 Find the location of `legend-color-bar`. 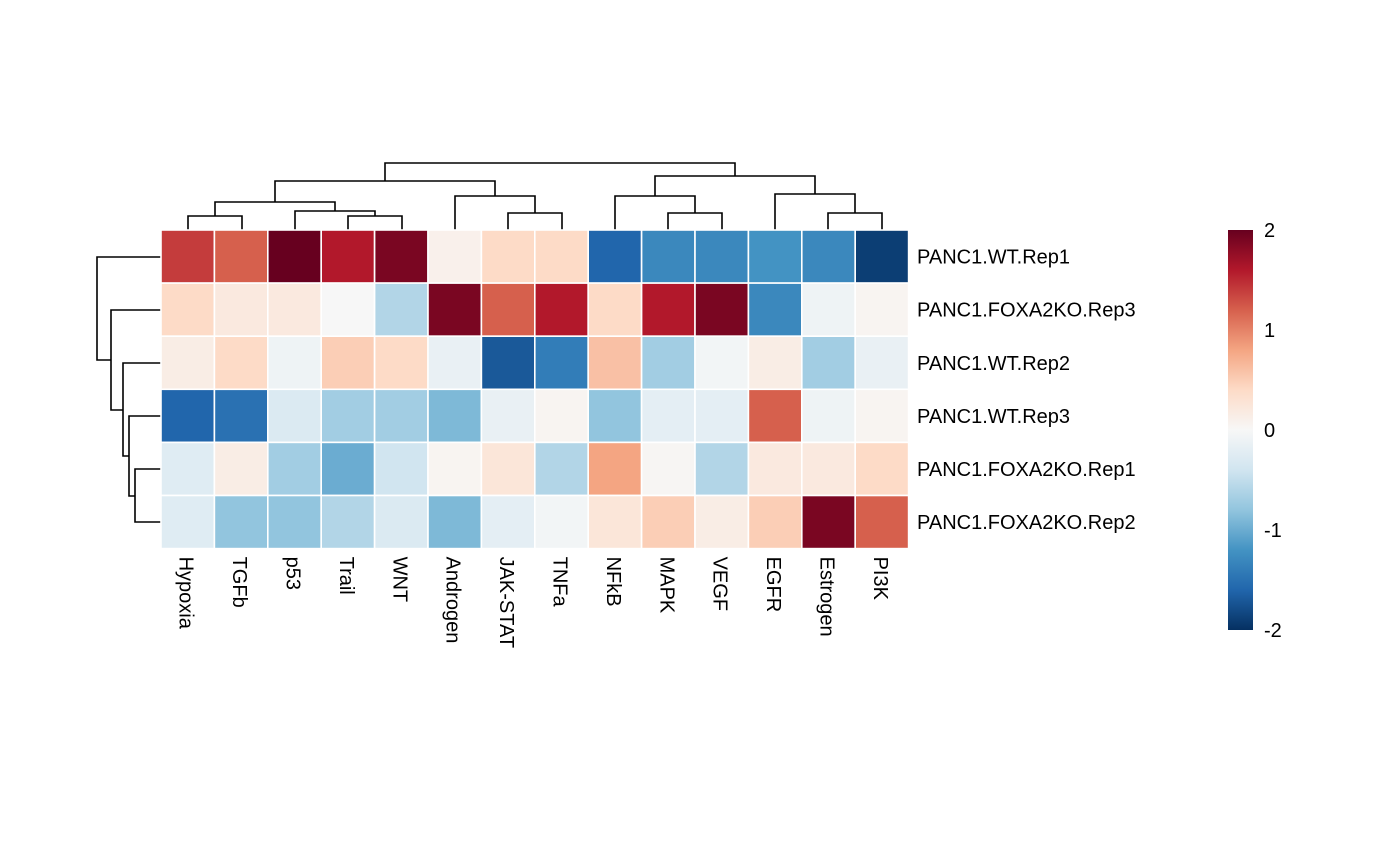

legend-color-bar is located at coordinates (1240, 430).